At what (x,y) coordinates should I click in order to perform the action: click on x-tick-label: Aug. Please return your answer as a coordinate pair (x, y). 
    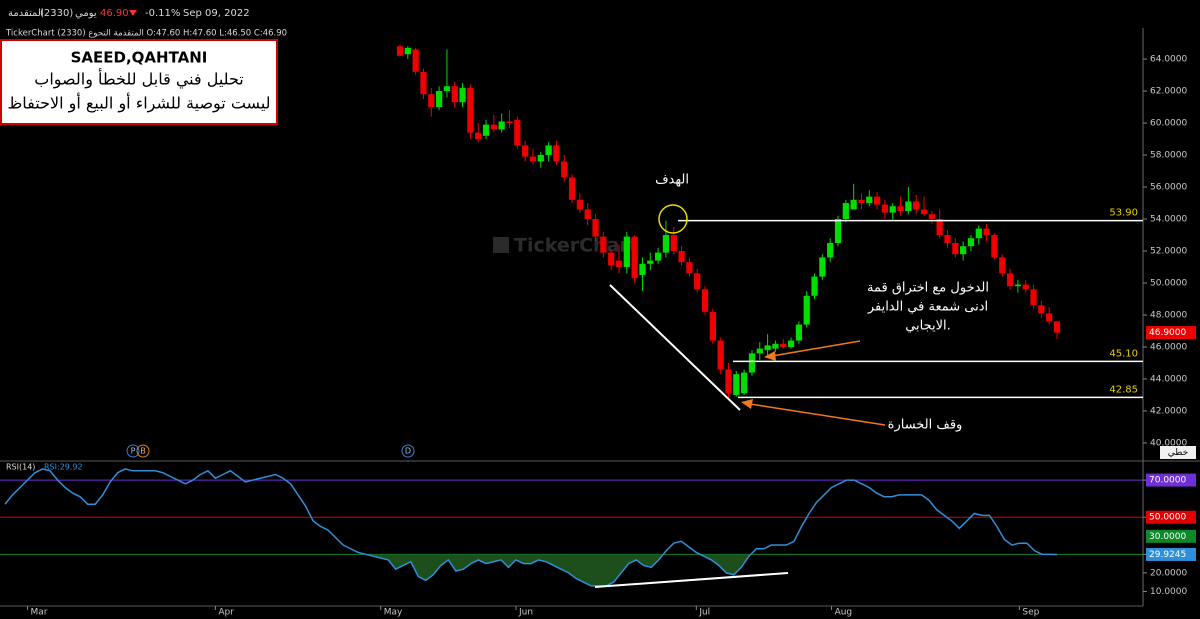
    Looking at the image, I should click on (844, 613).